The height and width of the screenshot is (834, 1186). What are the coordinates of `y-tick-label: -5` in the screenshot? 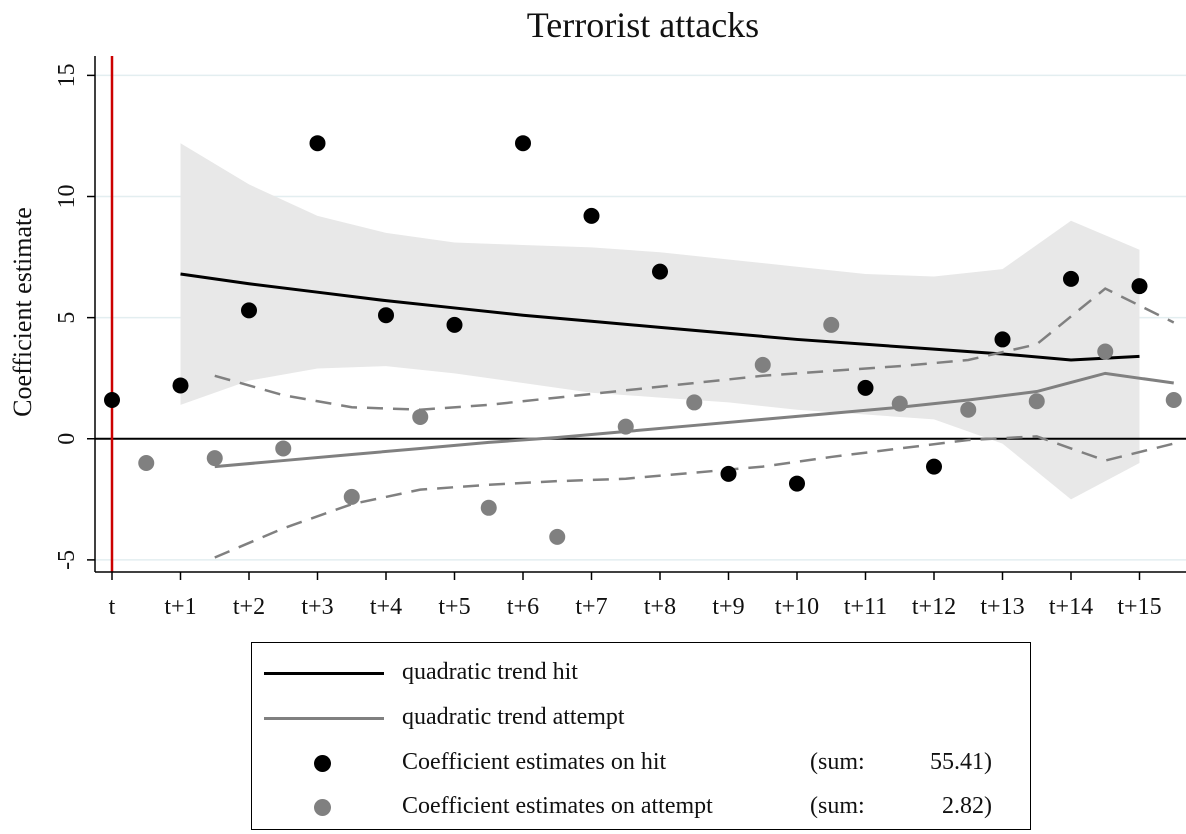 It's located at (67, 560).